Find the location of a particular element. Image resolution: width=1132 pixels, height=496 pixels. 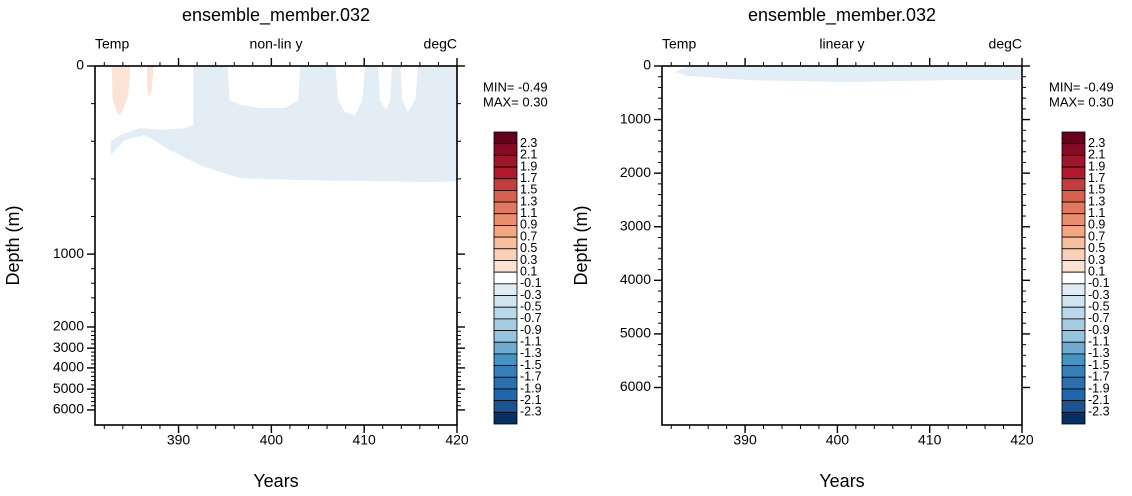

left-label: Temp is located at coordinates (112, 44).